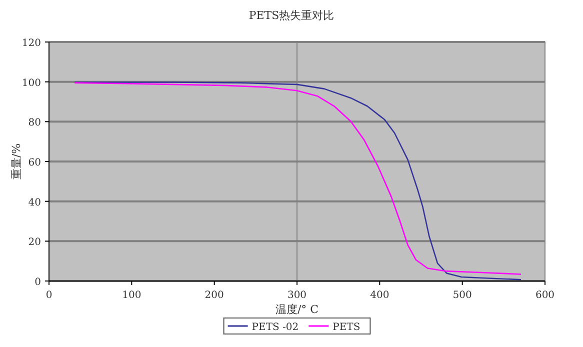 Image resolution: width=583 pixels, height=347 pixels. I want to click on y-tick-label: 0, so click(37, 282).